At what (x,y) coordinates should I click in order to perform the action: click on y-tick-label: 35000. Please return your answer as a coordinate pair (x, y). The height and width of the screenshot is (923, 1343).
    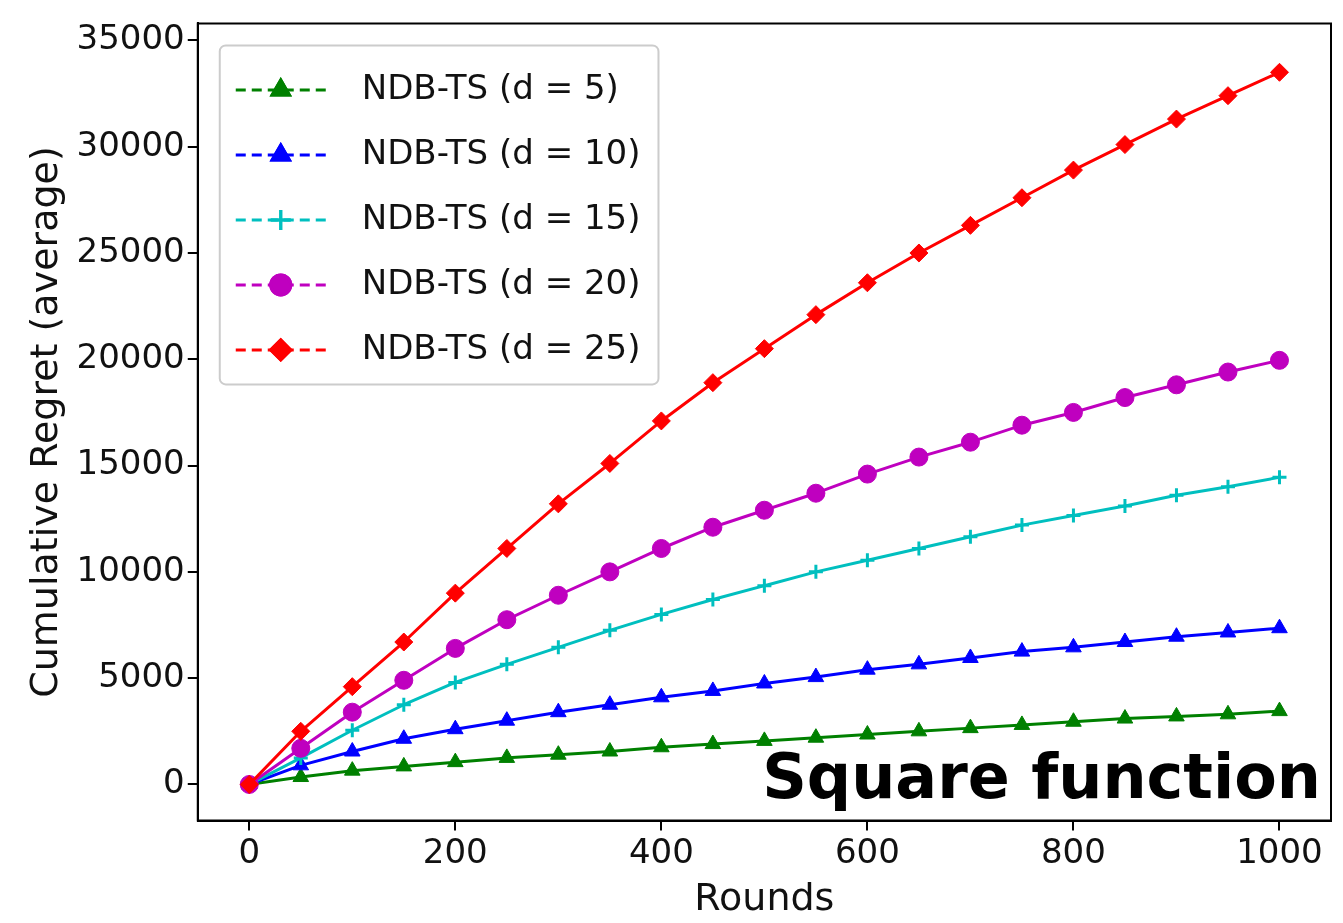
    Looking at the image, I should click on (130, 37).